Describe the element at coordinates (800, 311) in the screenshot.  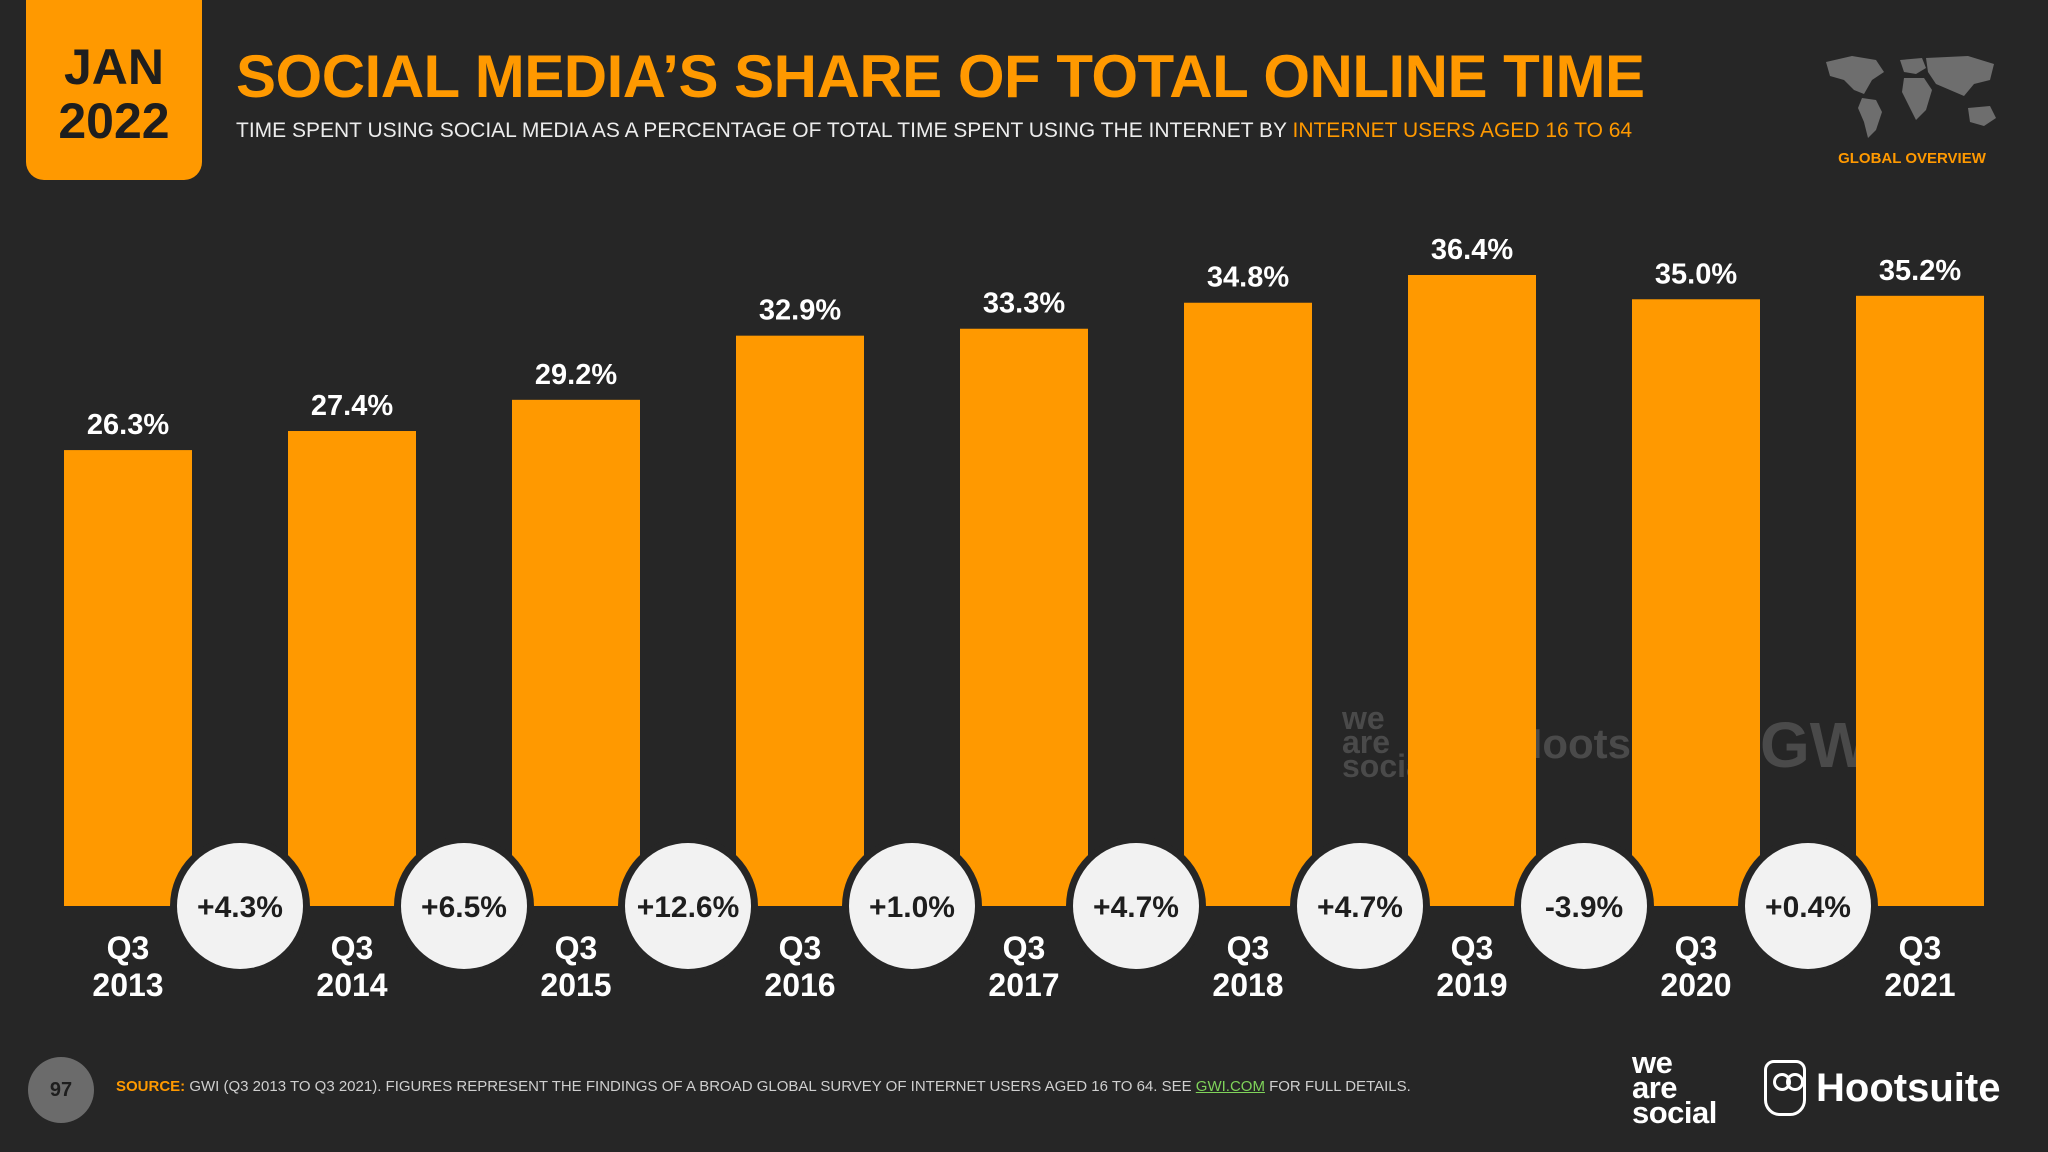
I see `data-label: 32.9%` at that location.